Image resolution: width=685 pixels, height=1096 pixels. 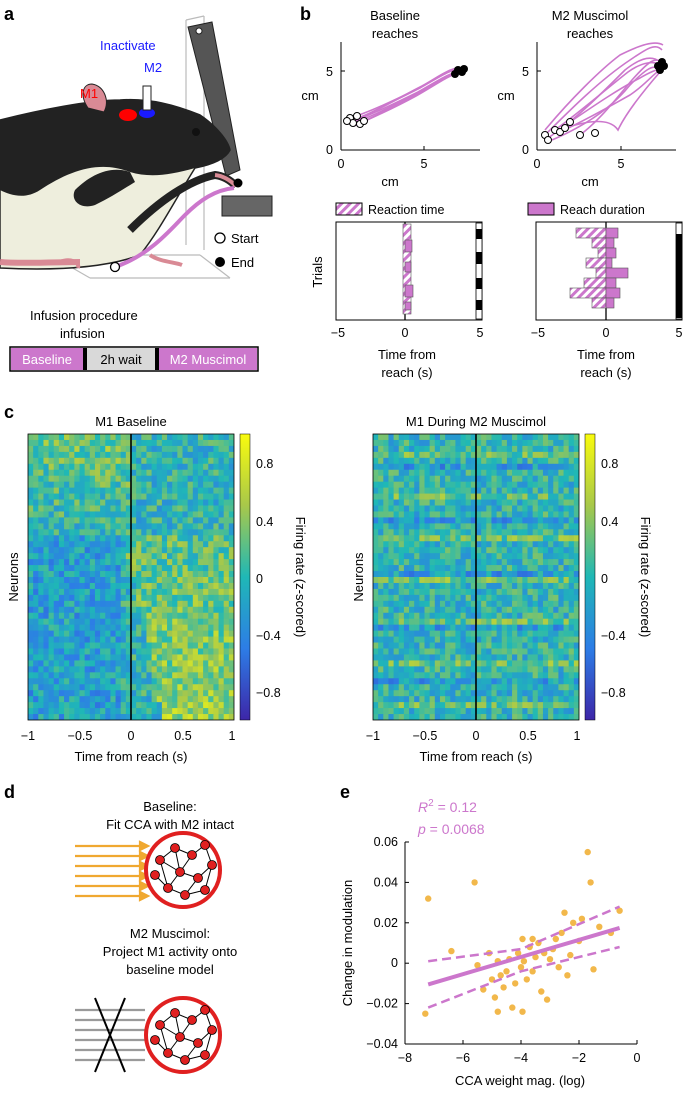 What do you see at coordinates (515, 983) in the screenshot?
I see `e-scatter-point` at bounding box center [515, 983].